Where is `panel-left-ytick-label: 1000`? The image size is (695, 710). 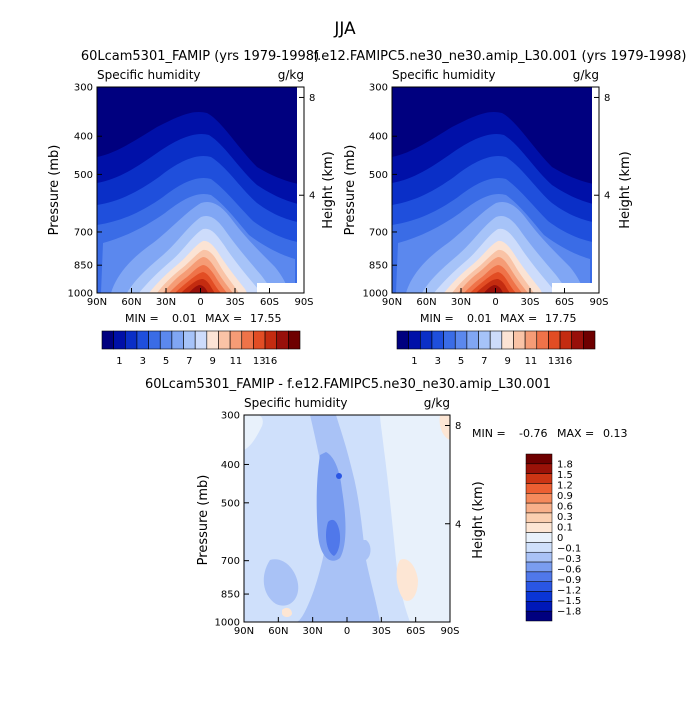 panel-left-ytick-label: 1000 is located at coordinates (80, 294).